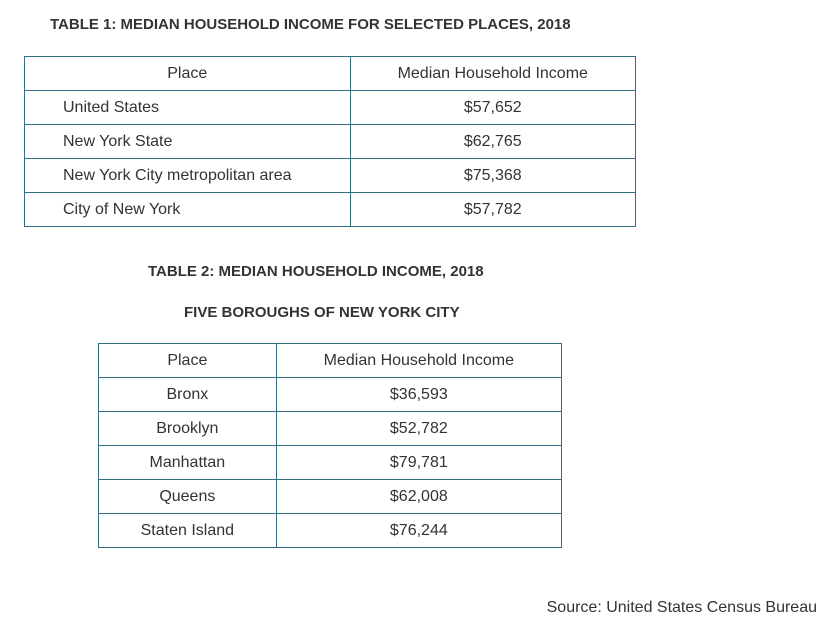  Describe the element at coordinates (187, 141) in the screenshot. I see `place-cell: New York State` at that location.